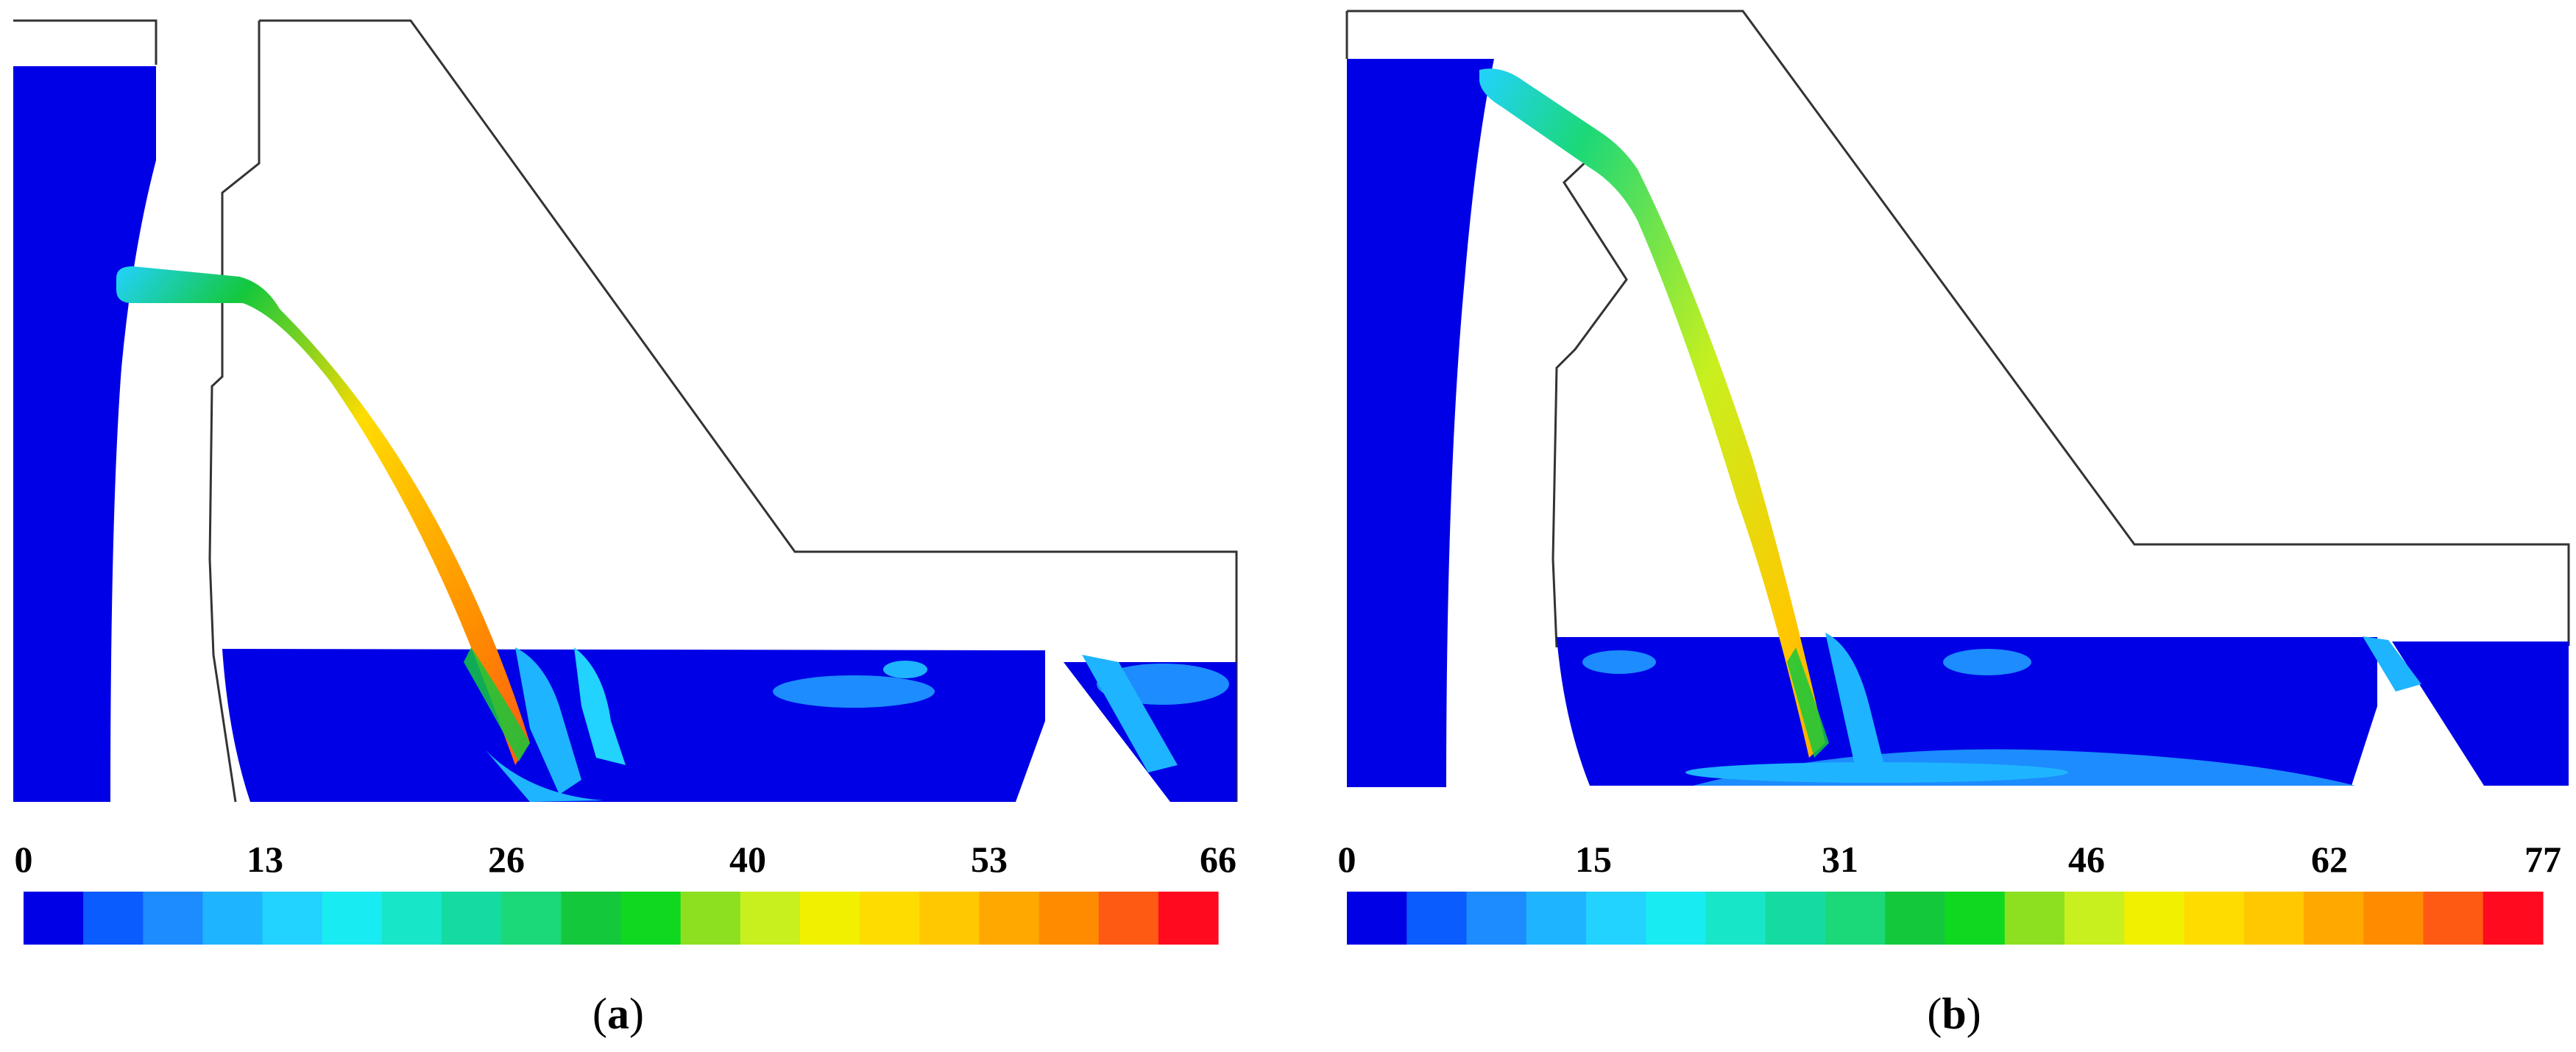 This screenshot has height=1052, width=2576. Describe the element at coordinates (506, 859) in the screenshot. I see `panel-a-tick-2: 26` at that location.